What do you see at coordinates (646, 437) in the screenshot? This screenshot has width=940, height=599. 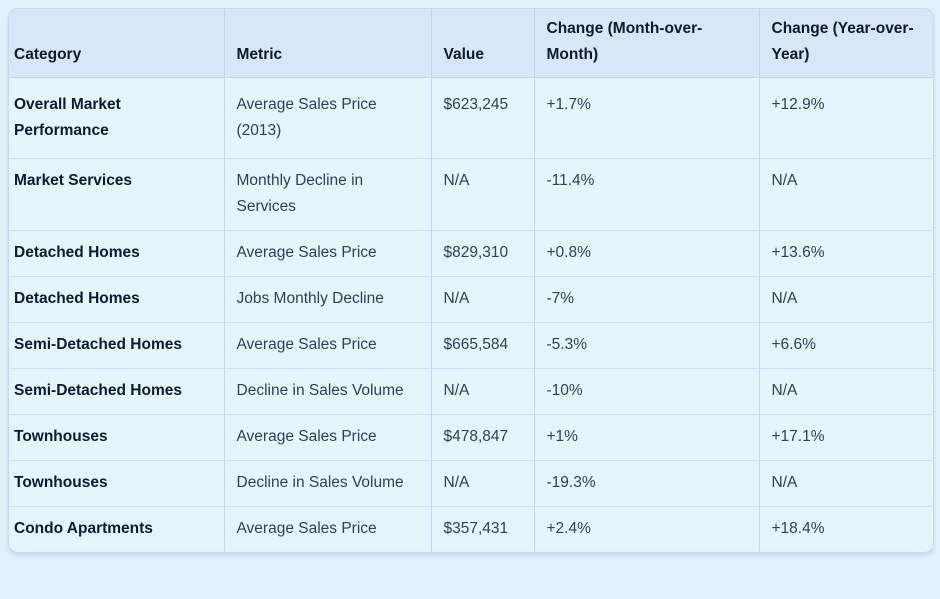 I see `cell-change_mom: +1%` at bounding box center [646, 437].